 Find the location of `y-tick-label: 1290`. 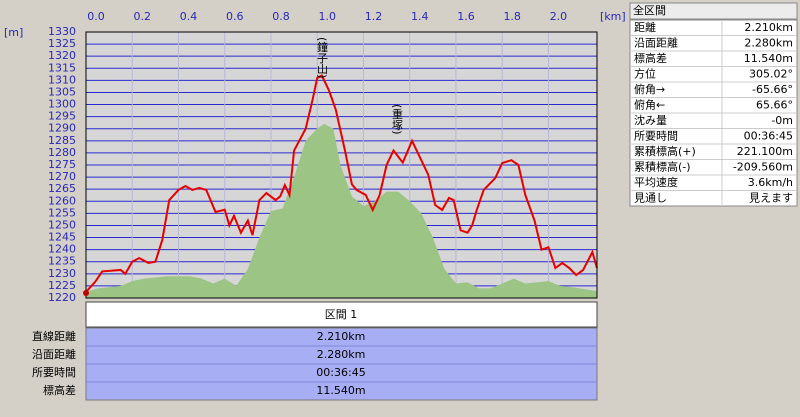

y-tick-label: 1290 is located at coordinates (62, 128).